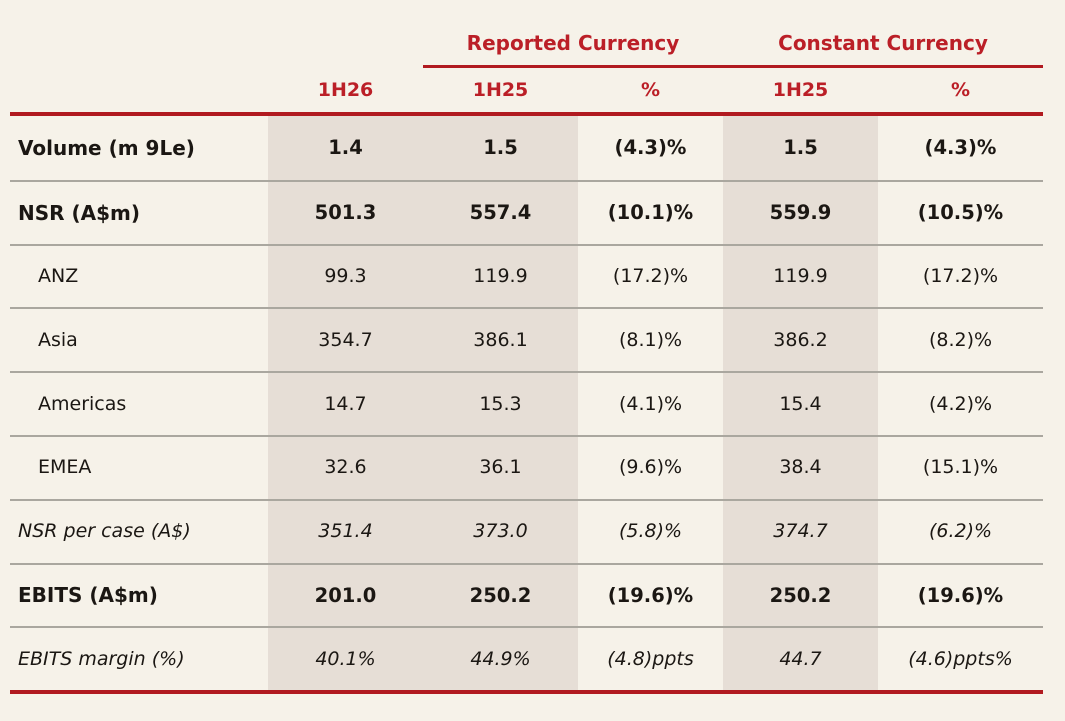 The image size is (1065, 721). What do you see at coordinates (345, 467) in the screenshot?
I see `cell-1h26: 32.6` at bounding box center [345, 467].